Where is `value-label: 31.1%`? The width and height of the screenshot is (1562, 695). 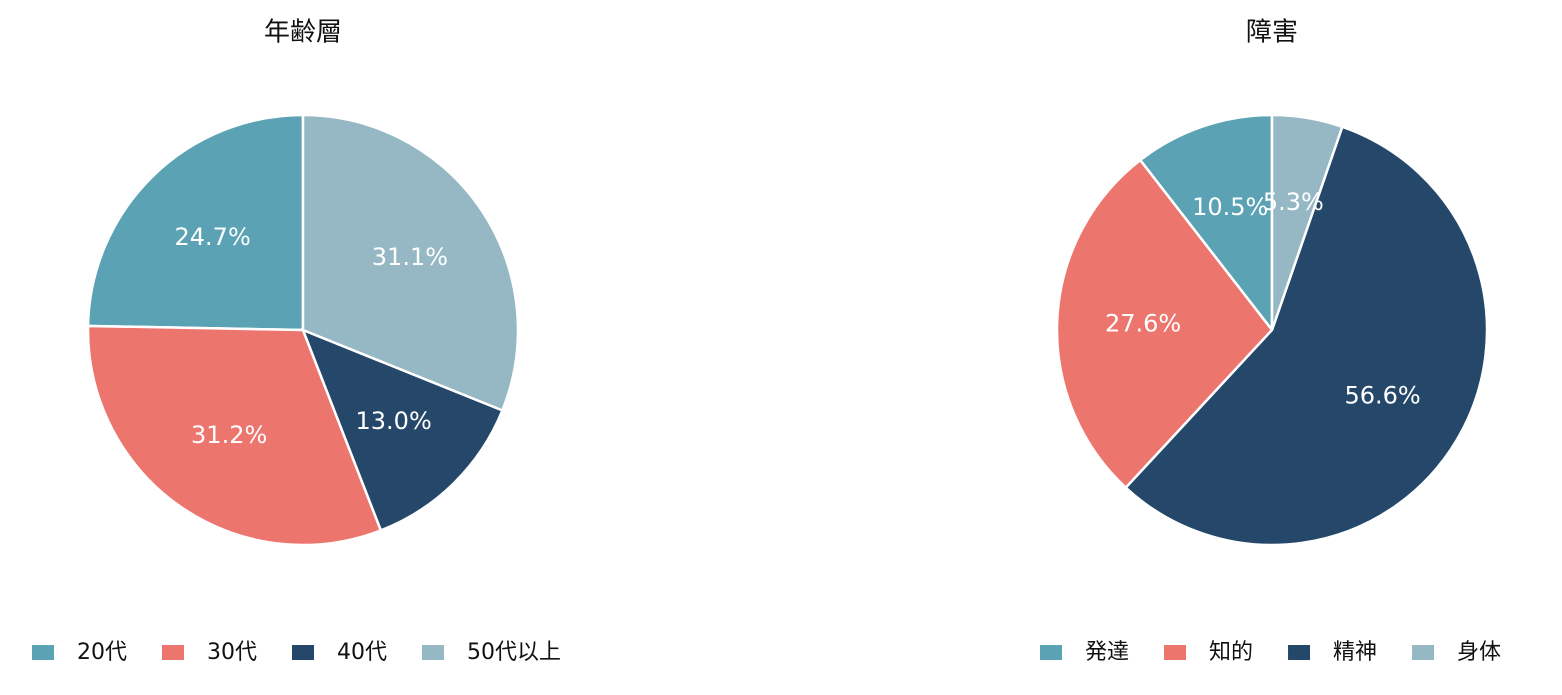
value-label: 31.1% is located at coordinates (410, 257).